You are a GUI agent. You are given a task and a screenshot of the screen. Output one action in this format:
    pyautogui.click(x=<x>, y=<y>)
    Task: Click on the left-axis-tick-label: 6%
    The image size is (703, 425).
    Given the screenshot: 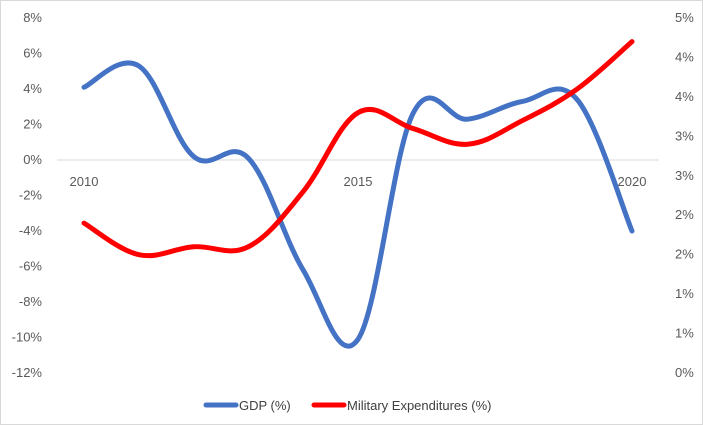 What is the action you would take?
    pyautogui.click(x=32, y=53)
    